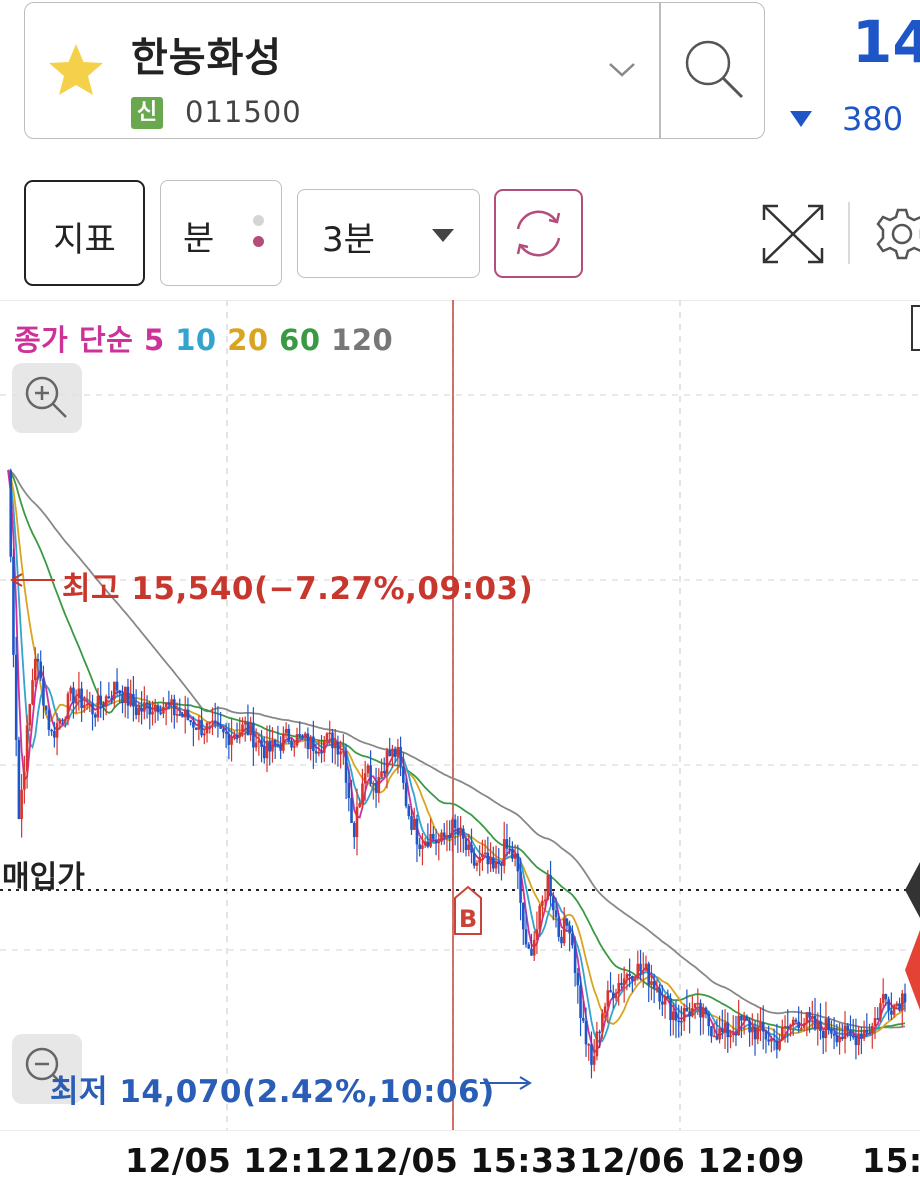 This screenshot has height=1182, width=920. I want to click on indicator-button: 지표, so click(84, 233).